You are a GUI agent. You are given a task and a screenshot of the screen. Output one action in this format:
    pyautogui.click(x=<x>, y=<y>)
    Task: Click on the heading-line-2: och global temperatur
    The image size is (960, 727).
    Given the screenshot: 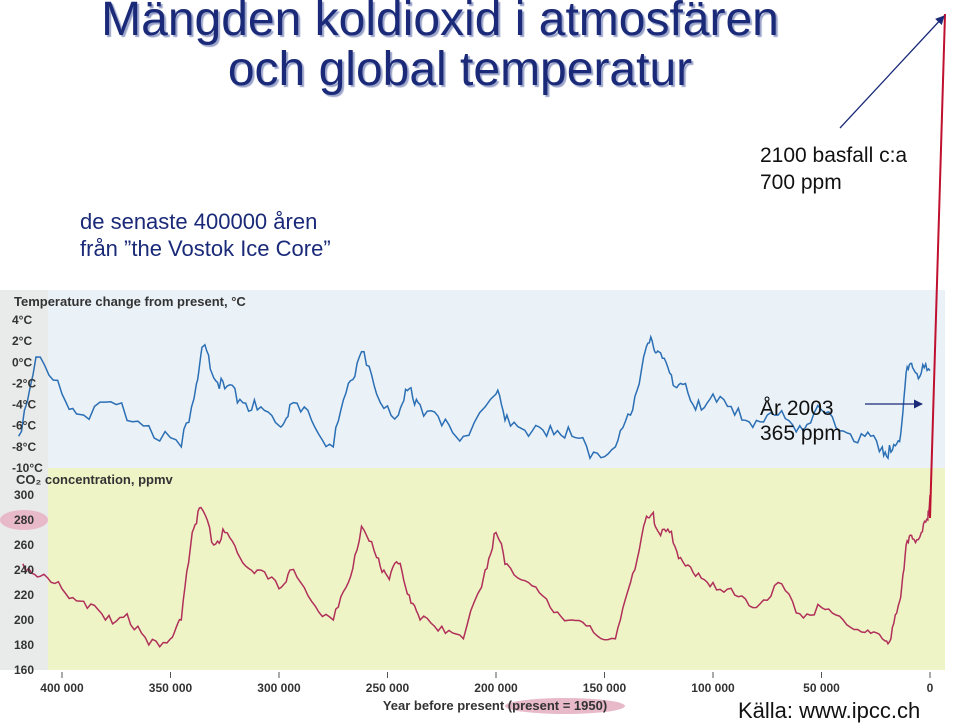 What is the action you would take?
    pyautogui.click(x=460, y=69)
    